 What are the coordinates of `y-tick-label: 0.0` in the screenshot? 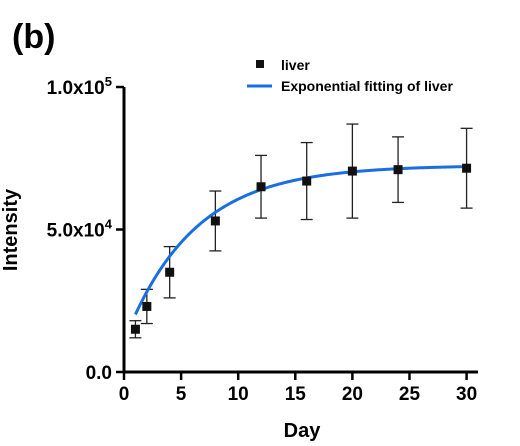 It's located at (99, 373).